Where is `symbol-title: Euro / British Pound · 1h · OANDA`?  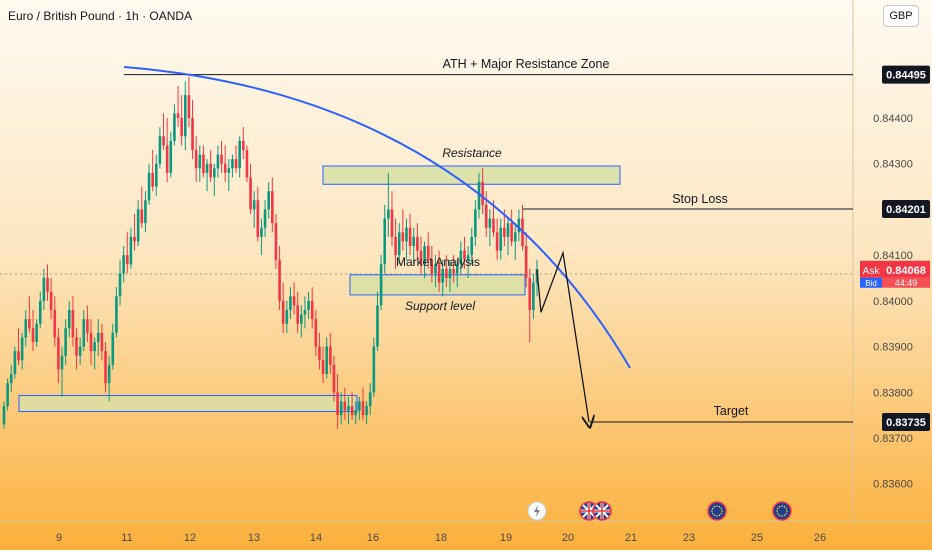 symbol-title: Euro / British Pound · 1h · OANDA is located at coordinates (100, 16).